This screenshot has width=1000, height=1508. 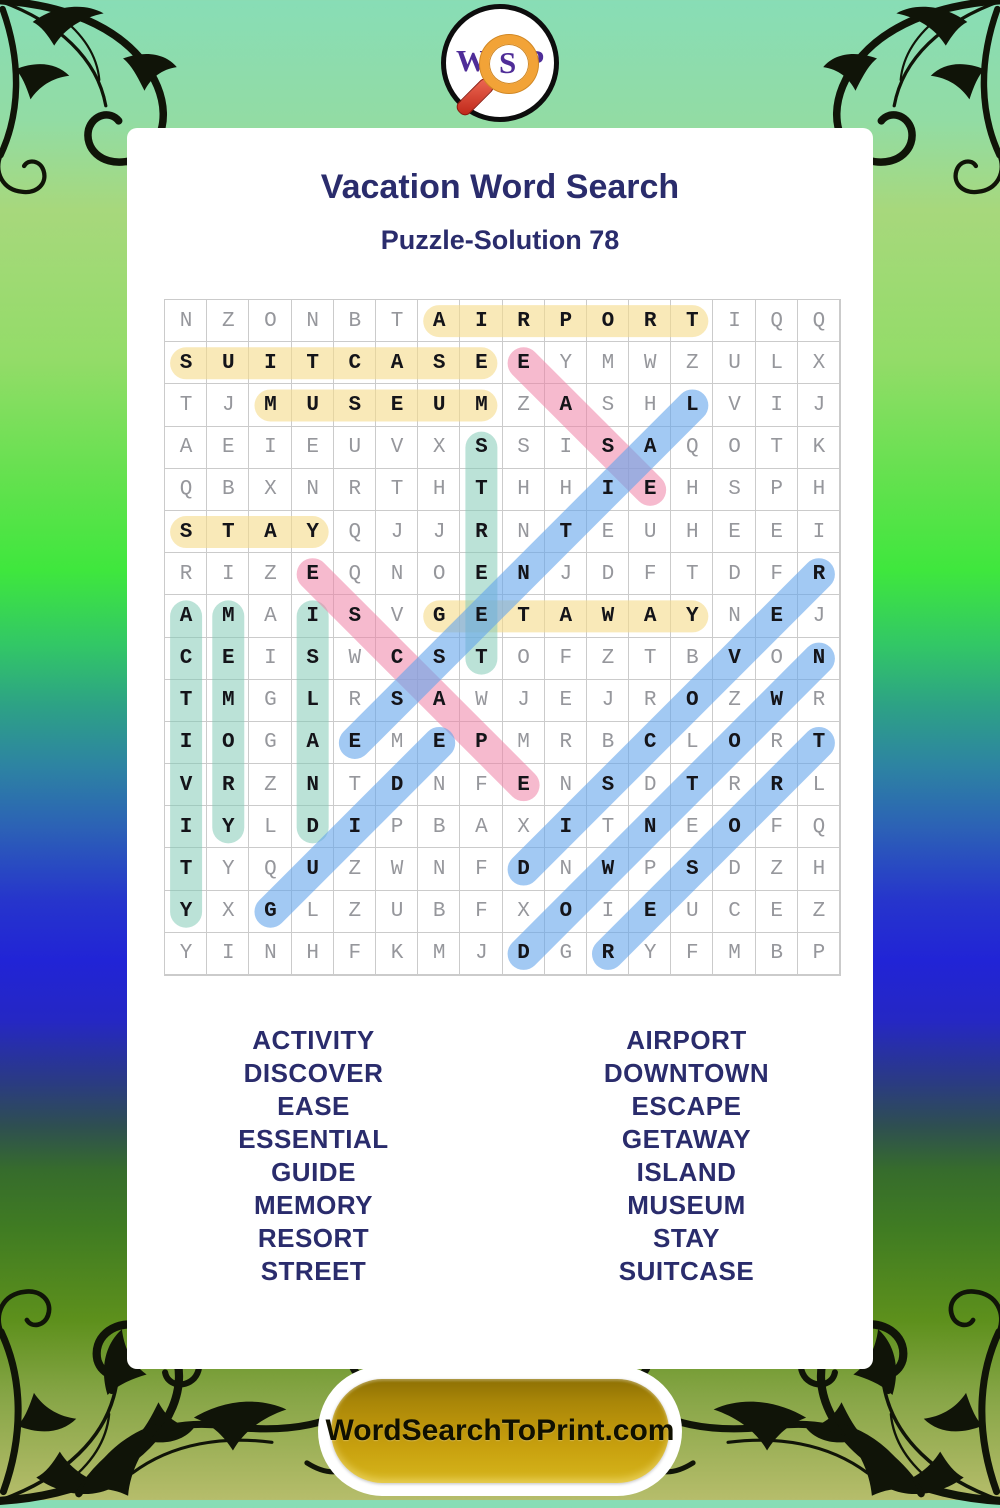 What do you see at coordinates (313, 1172) in the screenshot?
I see `word-list-item: GUIDE` at bounding box center [313, 1172].